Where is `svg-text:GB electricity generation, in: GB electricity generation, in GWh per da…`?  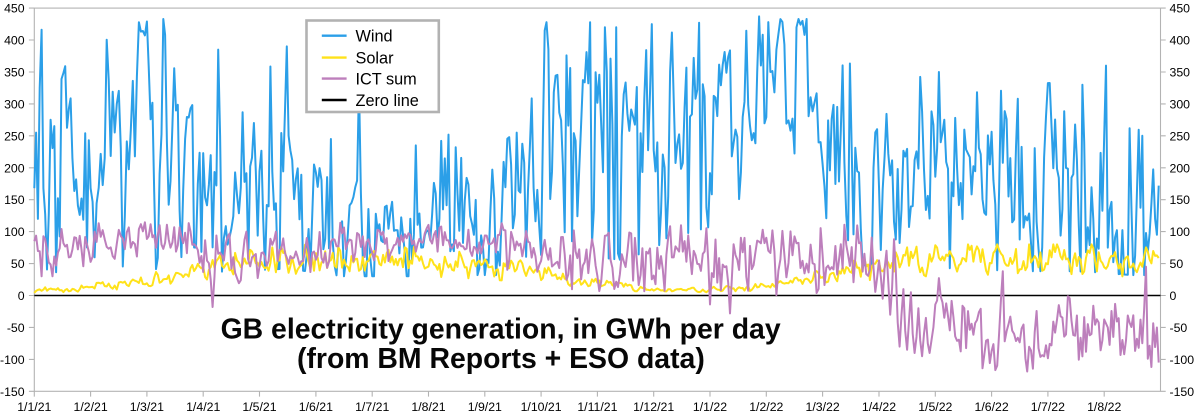
svg-text:GB electricity generation, in: GB electricity generation, in GWh per da… is located at coordinates (501, 329).